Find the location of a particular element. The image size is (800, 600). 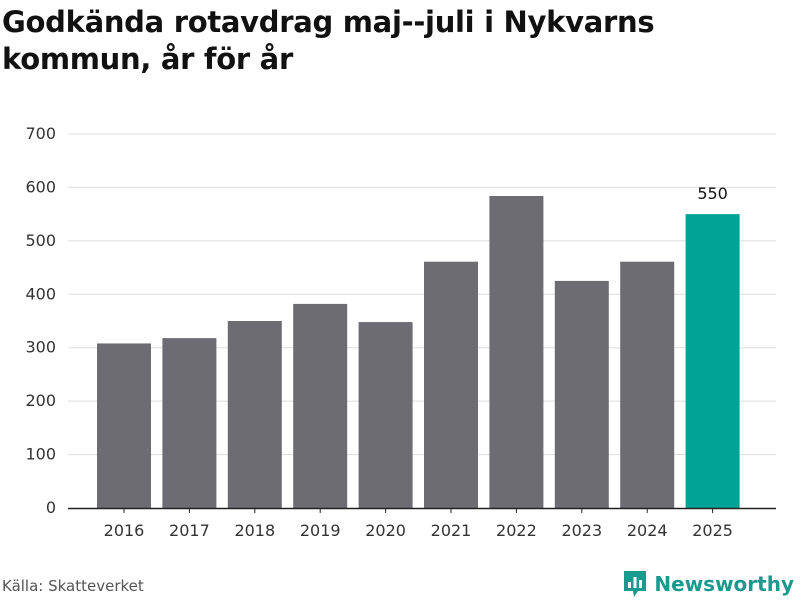

y-tick-label: 0 is located at coordinates (51, 507).